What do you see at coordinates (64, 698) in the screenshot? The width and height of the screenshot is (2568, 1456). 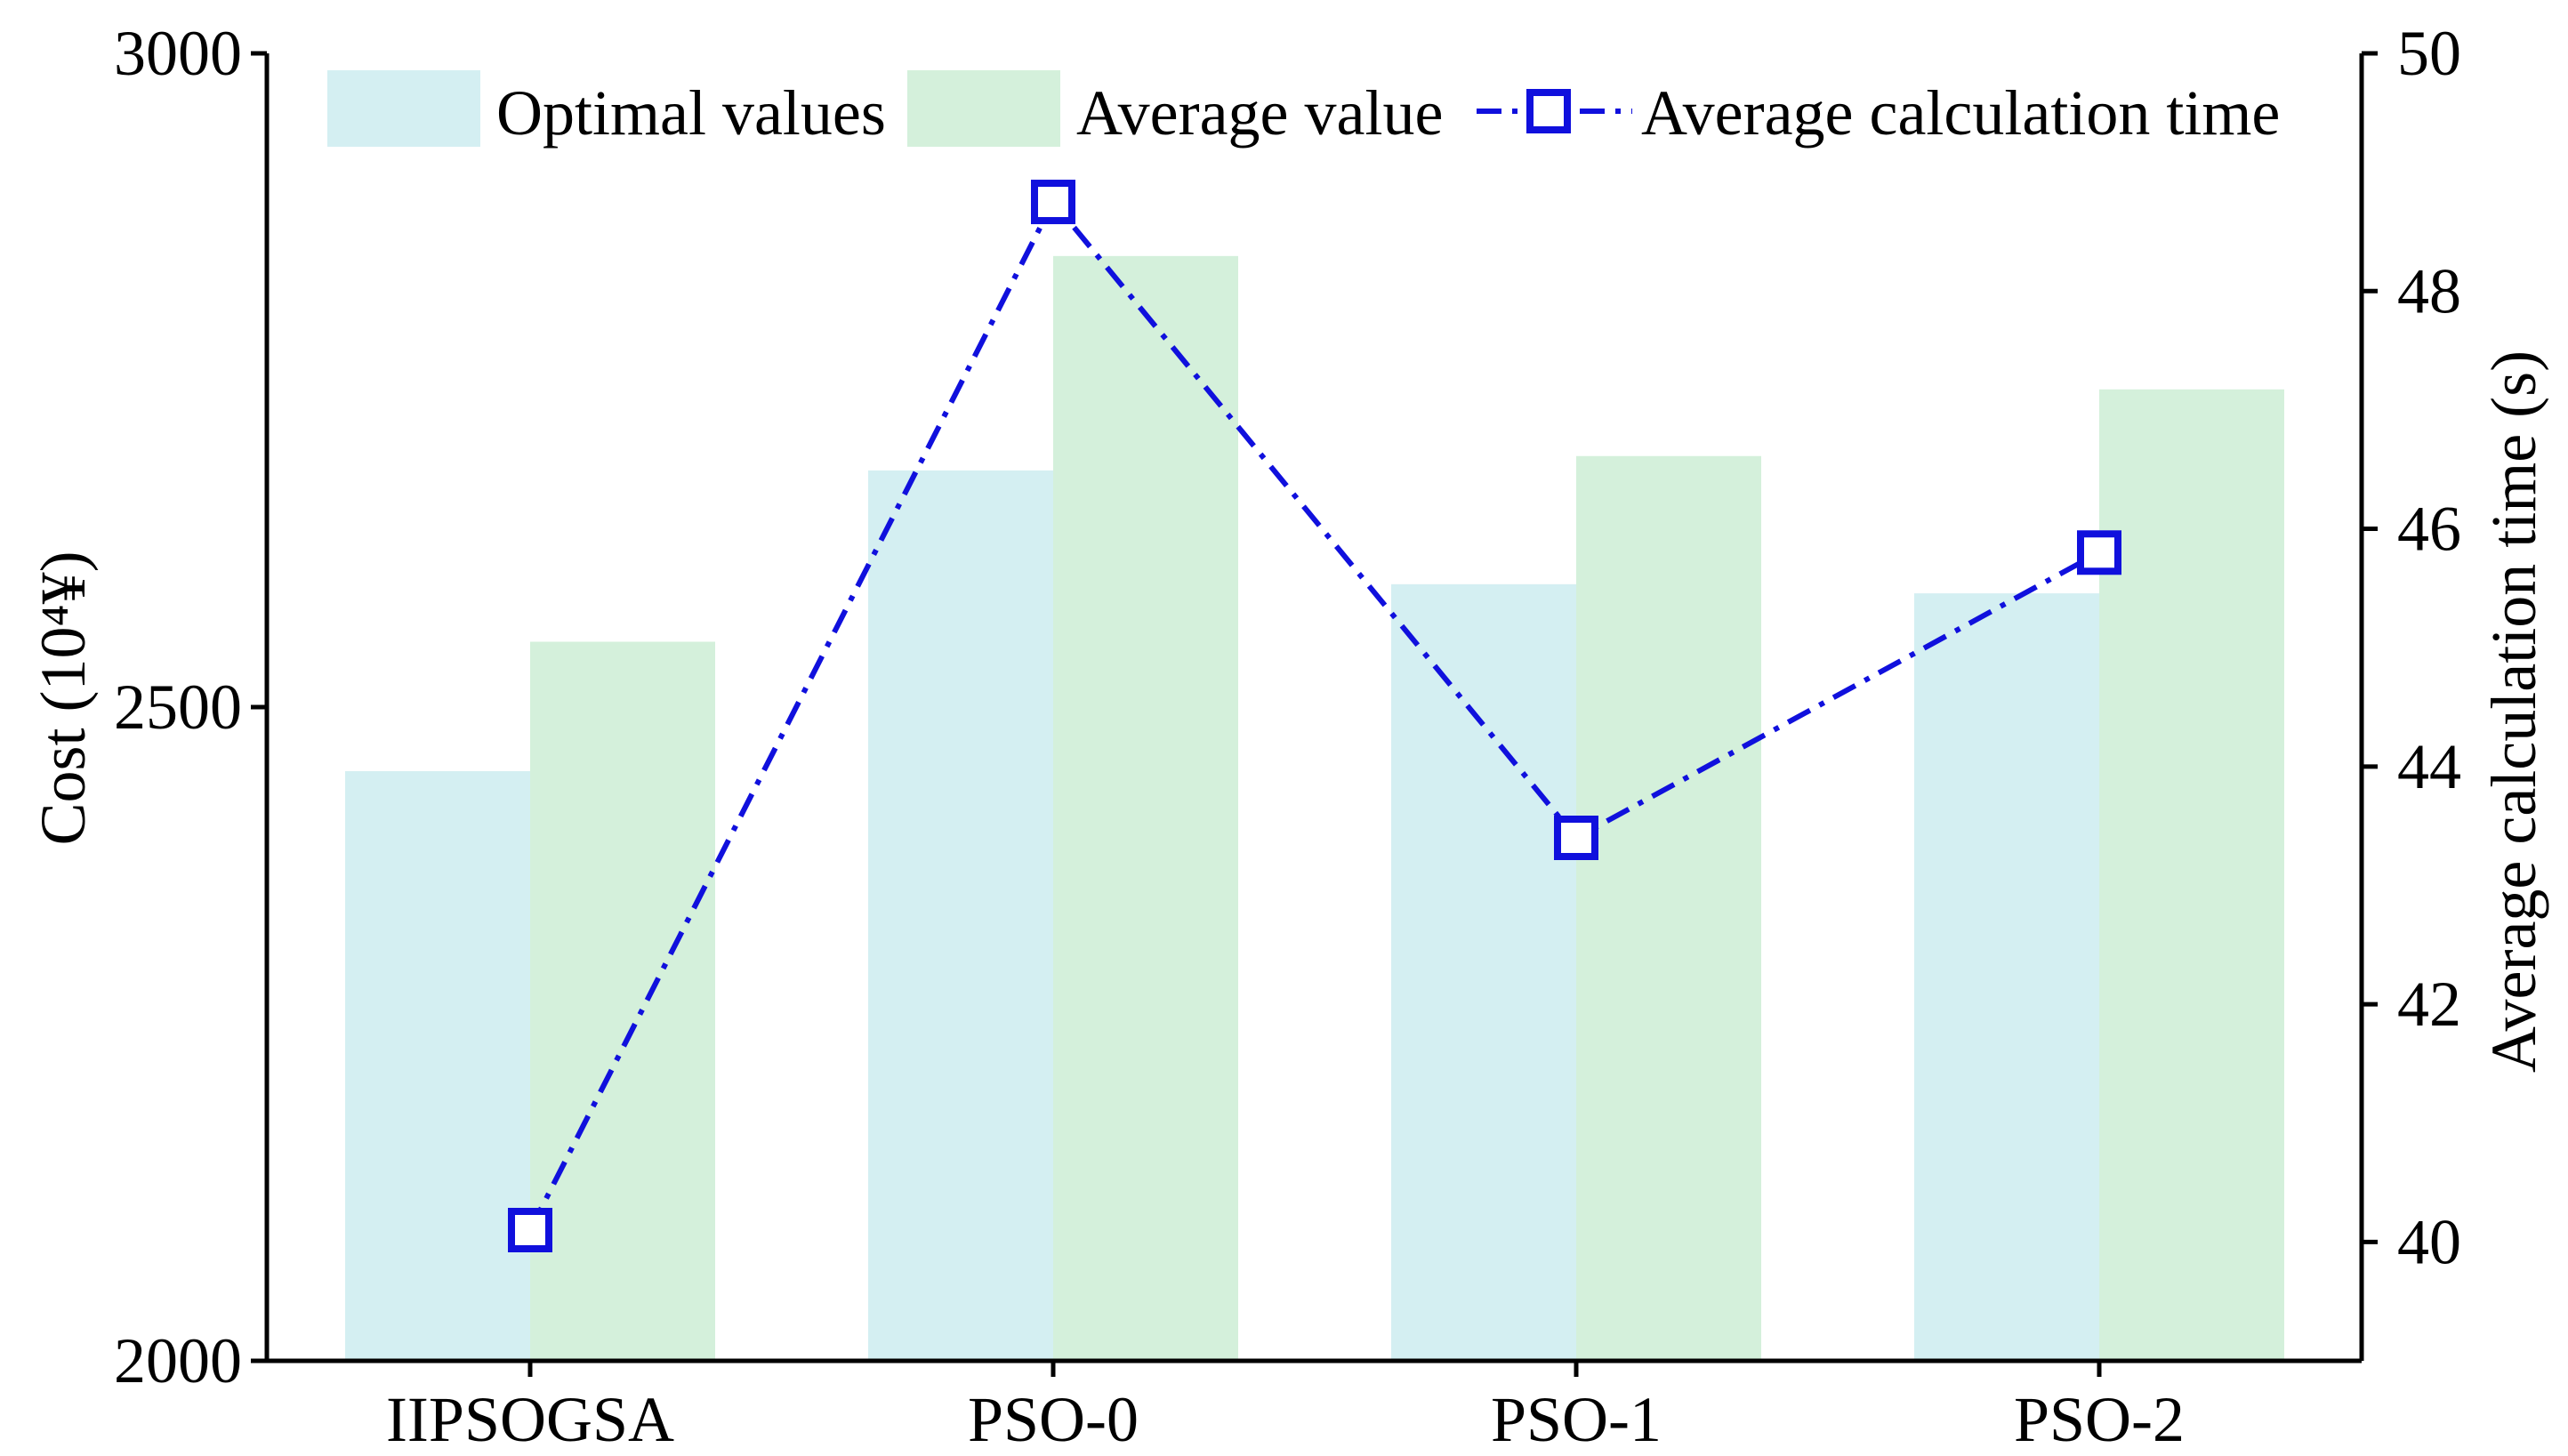 I see `y-axis-title-left: Cost (10⁴¥)` at bounding box center [64, 698].